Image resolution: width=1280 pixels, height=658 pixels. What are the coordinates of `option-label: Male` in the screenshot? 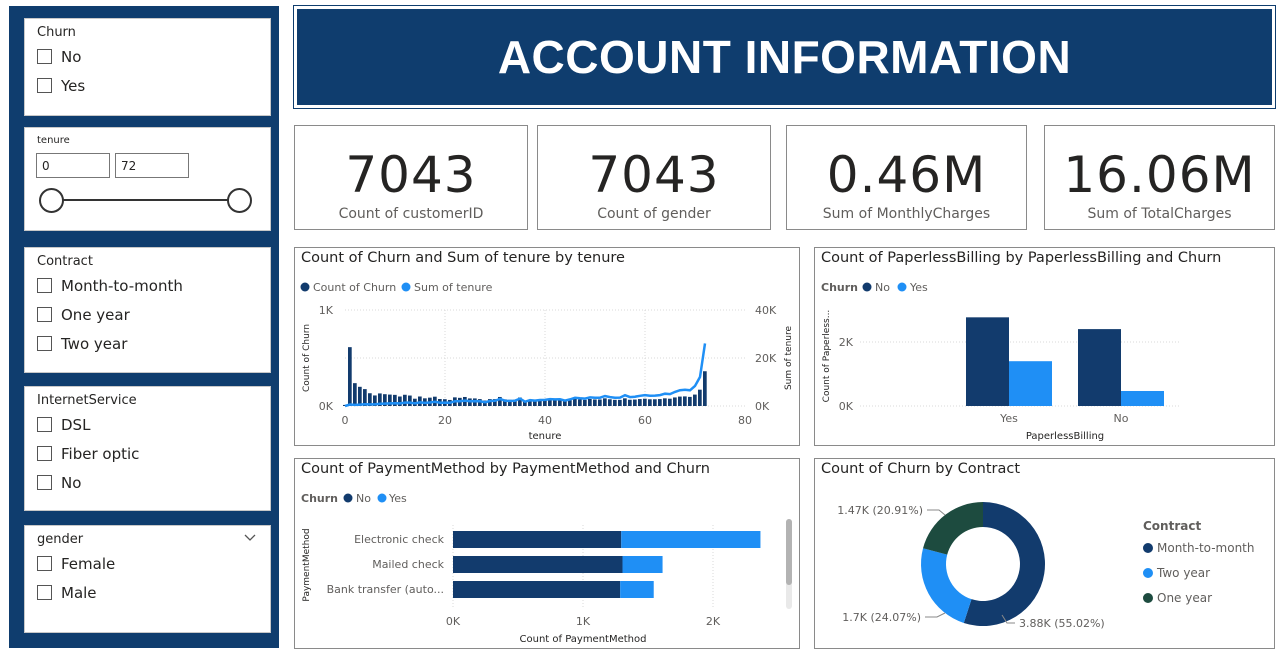 It's located at (79, 593).